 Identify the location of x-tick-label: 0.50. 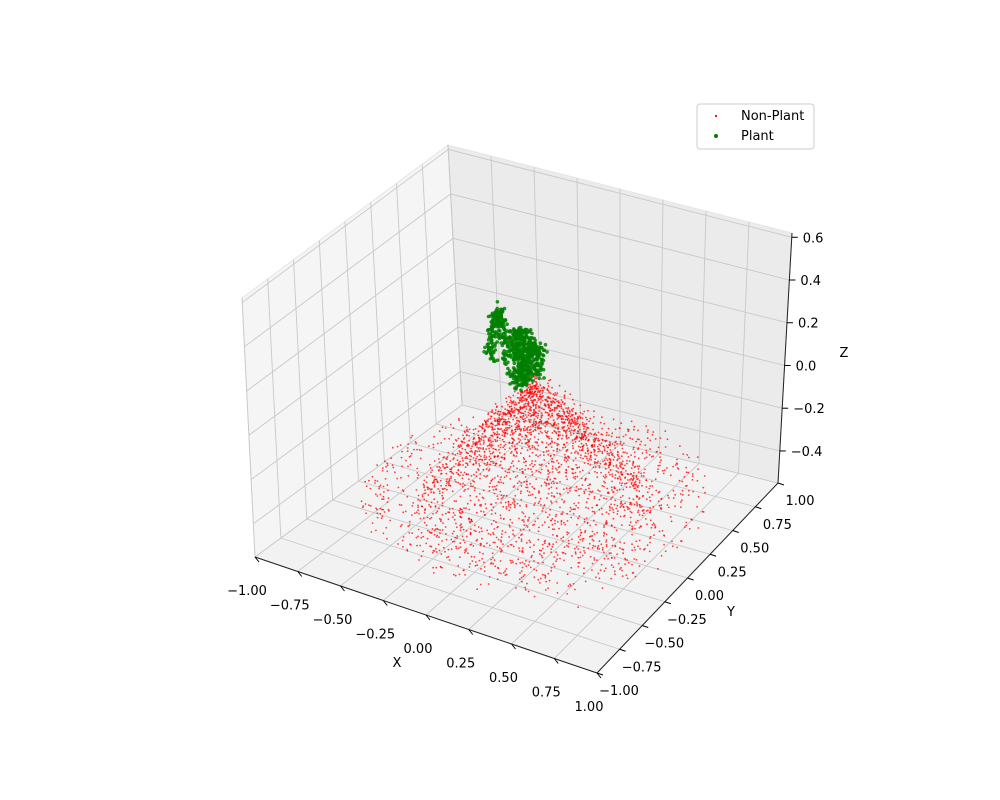
(503, 678).